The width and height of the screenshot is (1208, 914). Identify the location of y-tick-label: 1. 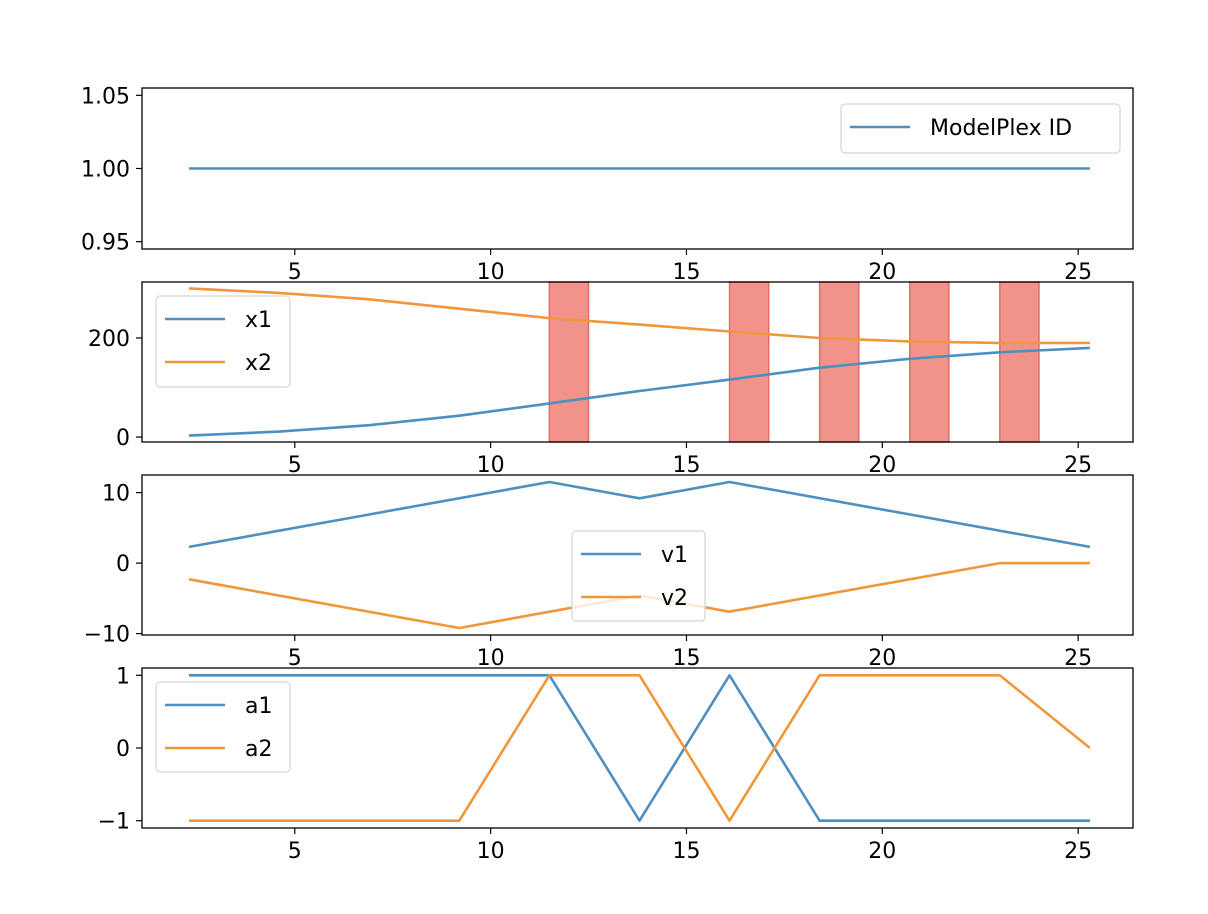
(123, 676).